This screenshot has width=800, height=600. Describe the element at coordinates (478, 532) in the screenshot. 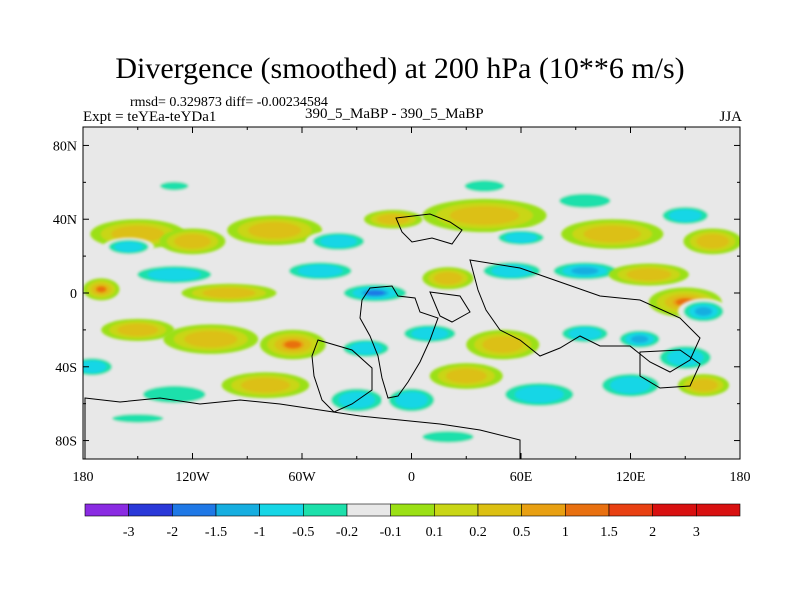

I see `colorbar-label: 0.2` at that location.